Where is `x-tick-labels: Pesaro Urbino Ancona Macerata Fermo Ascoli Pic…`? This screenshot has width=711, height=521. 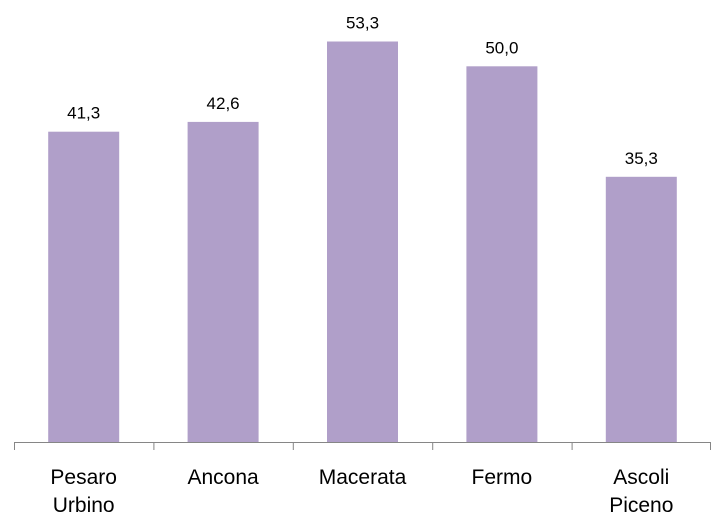
x-tick-labels: Pesaro Urbino Ancona Macerata Fermo Ascoli Pic… is located at coordinates (361, 491).